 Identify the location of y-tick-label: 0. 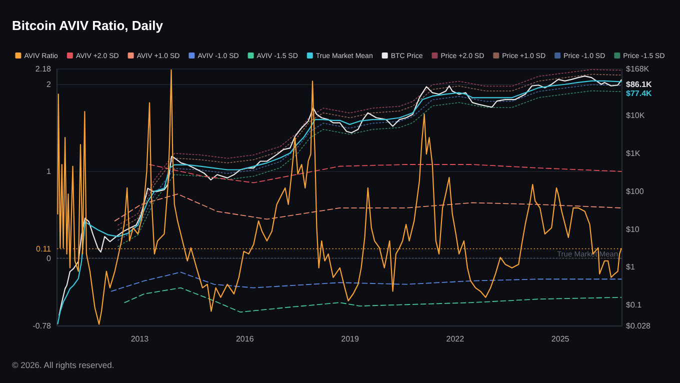
(49, 258).